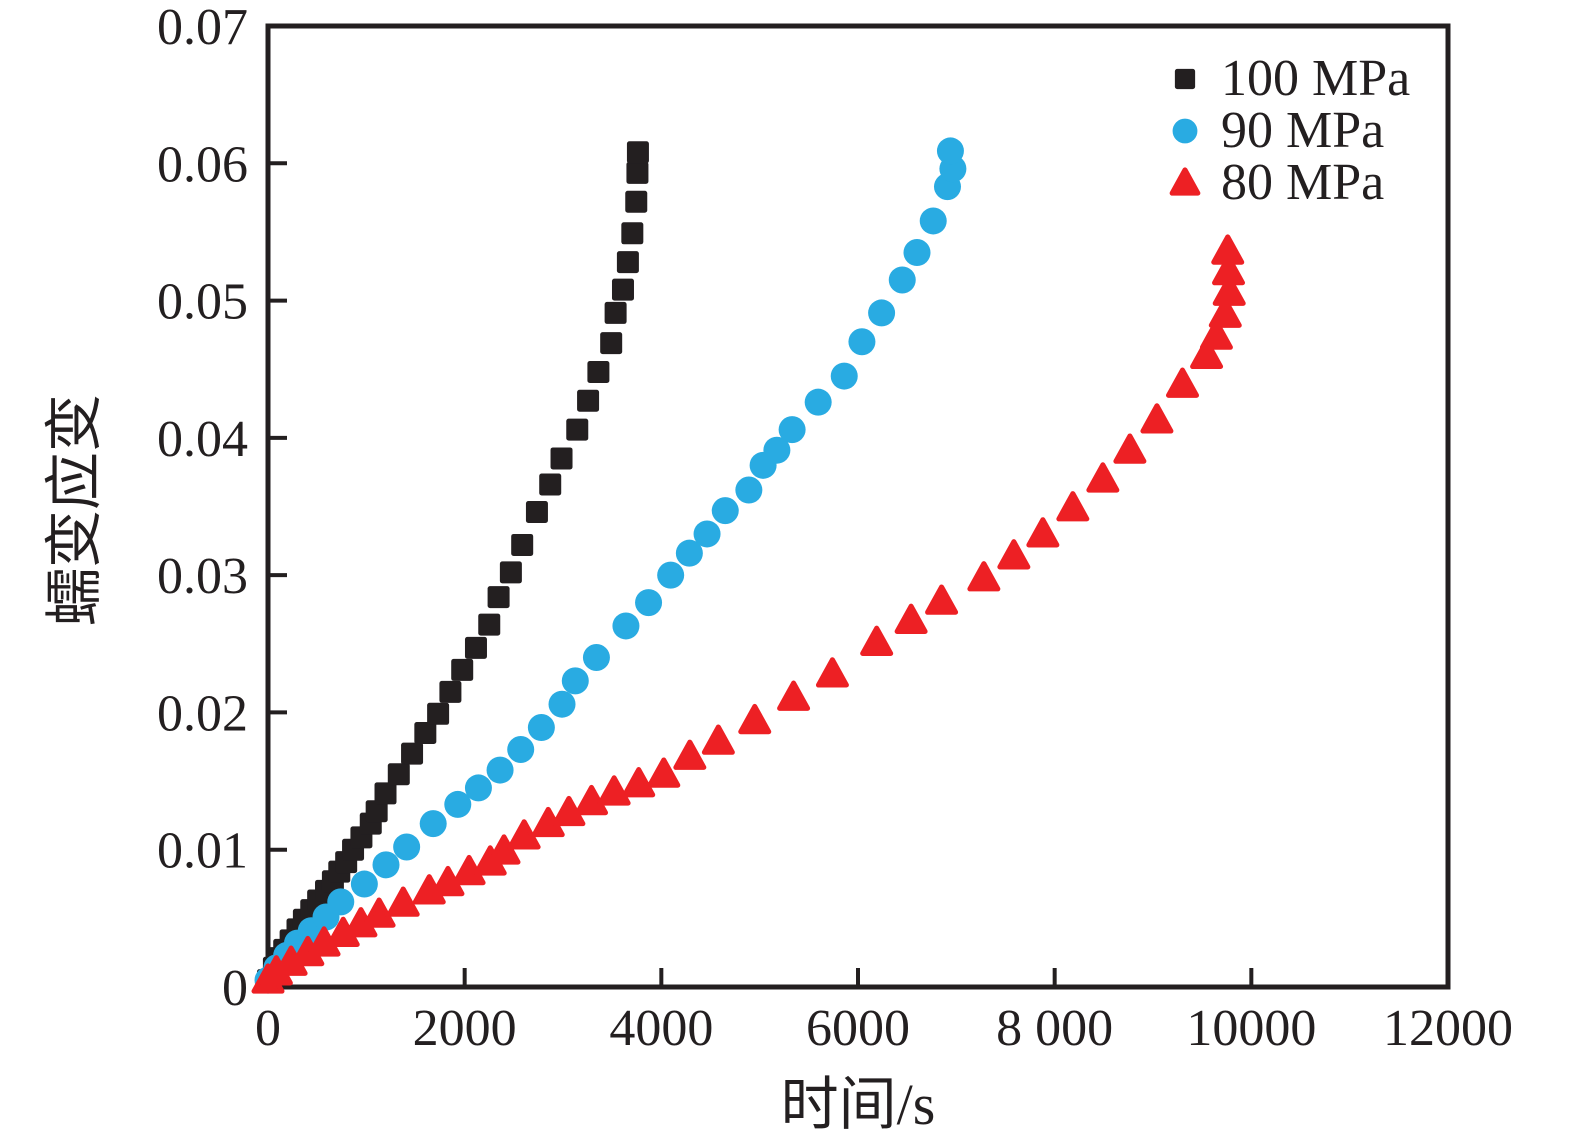 The height and width of the screenshot is (1147, 1575). What do you see at coordinates (268, 1028) in the screenshot?
I see `x-tick-label: 0` at bounding box center [268, 1028].